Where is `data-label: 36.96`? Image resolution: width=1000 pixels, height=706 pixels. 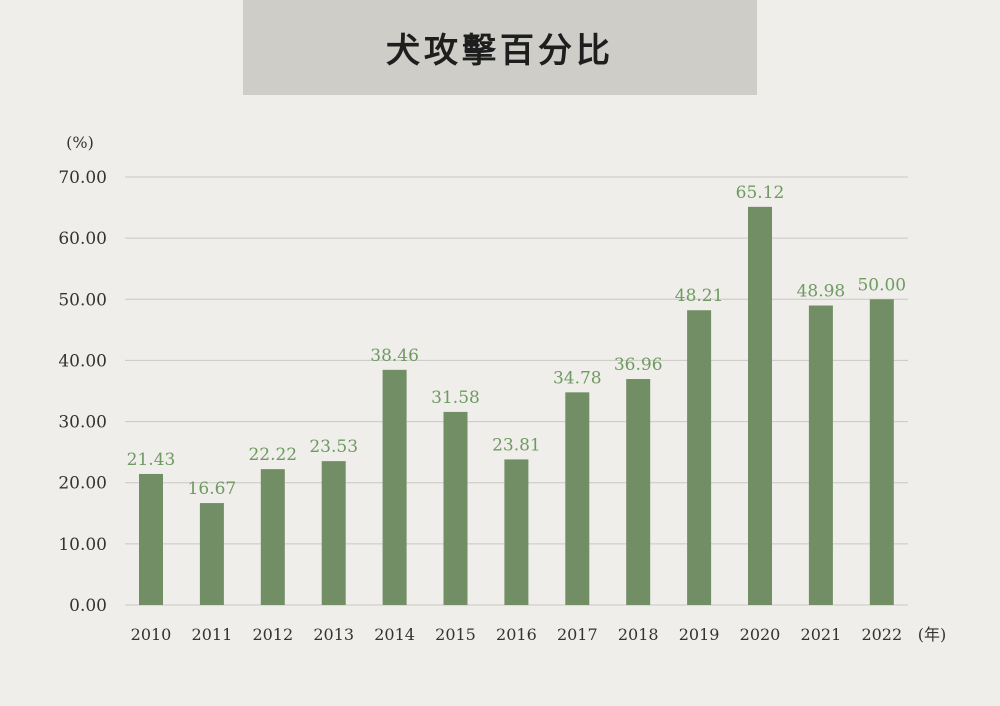 data-label: 36.96 is located at coordinates (638, 365).